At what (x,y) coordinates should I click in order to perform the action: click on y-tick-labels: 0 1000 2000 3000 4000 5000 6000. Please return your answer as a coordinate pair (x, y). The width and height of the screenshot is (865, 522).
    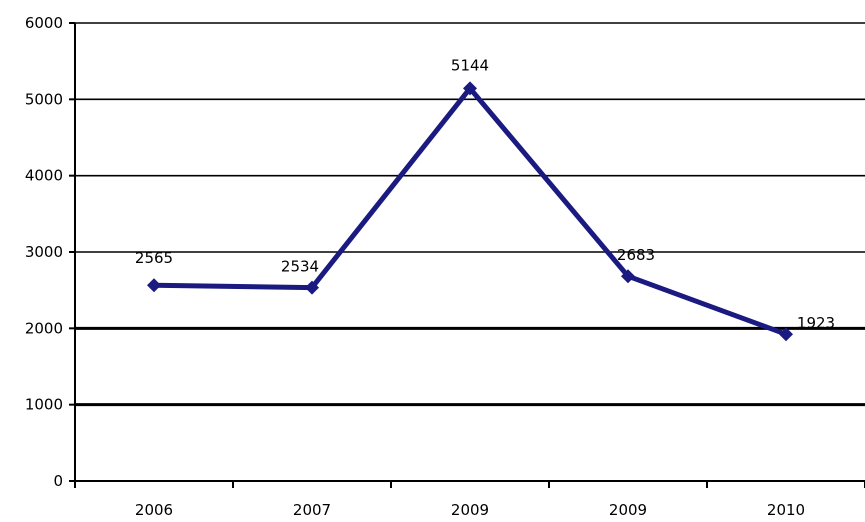
    Looking at the image, I should click on (50, 252).